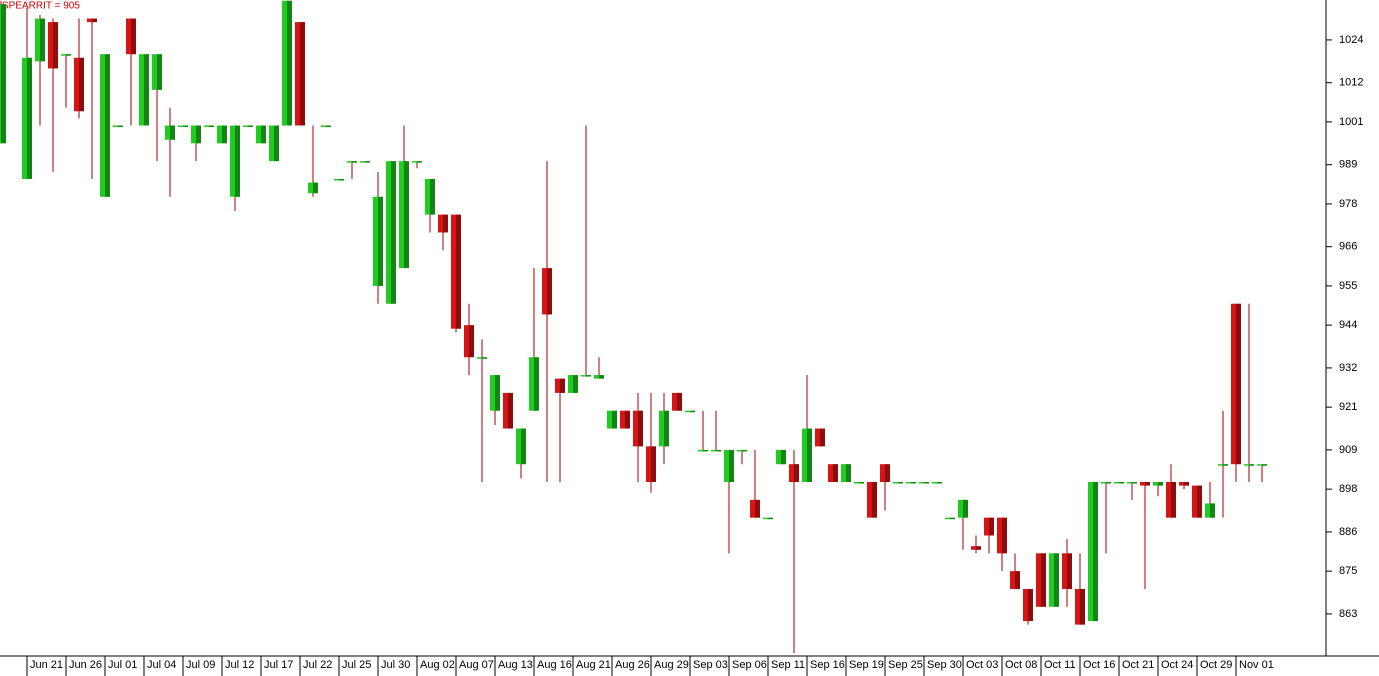 The width and height of the screenshot is (1379, 676). Describe the element at coordinates (905, 665) in the screenshot. I see `x-tick-label: Sep 25` at that location.